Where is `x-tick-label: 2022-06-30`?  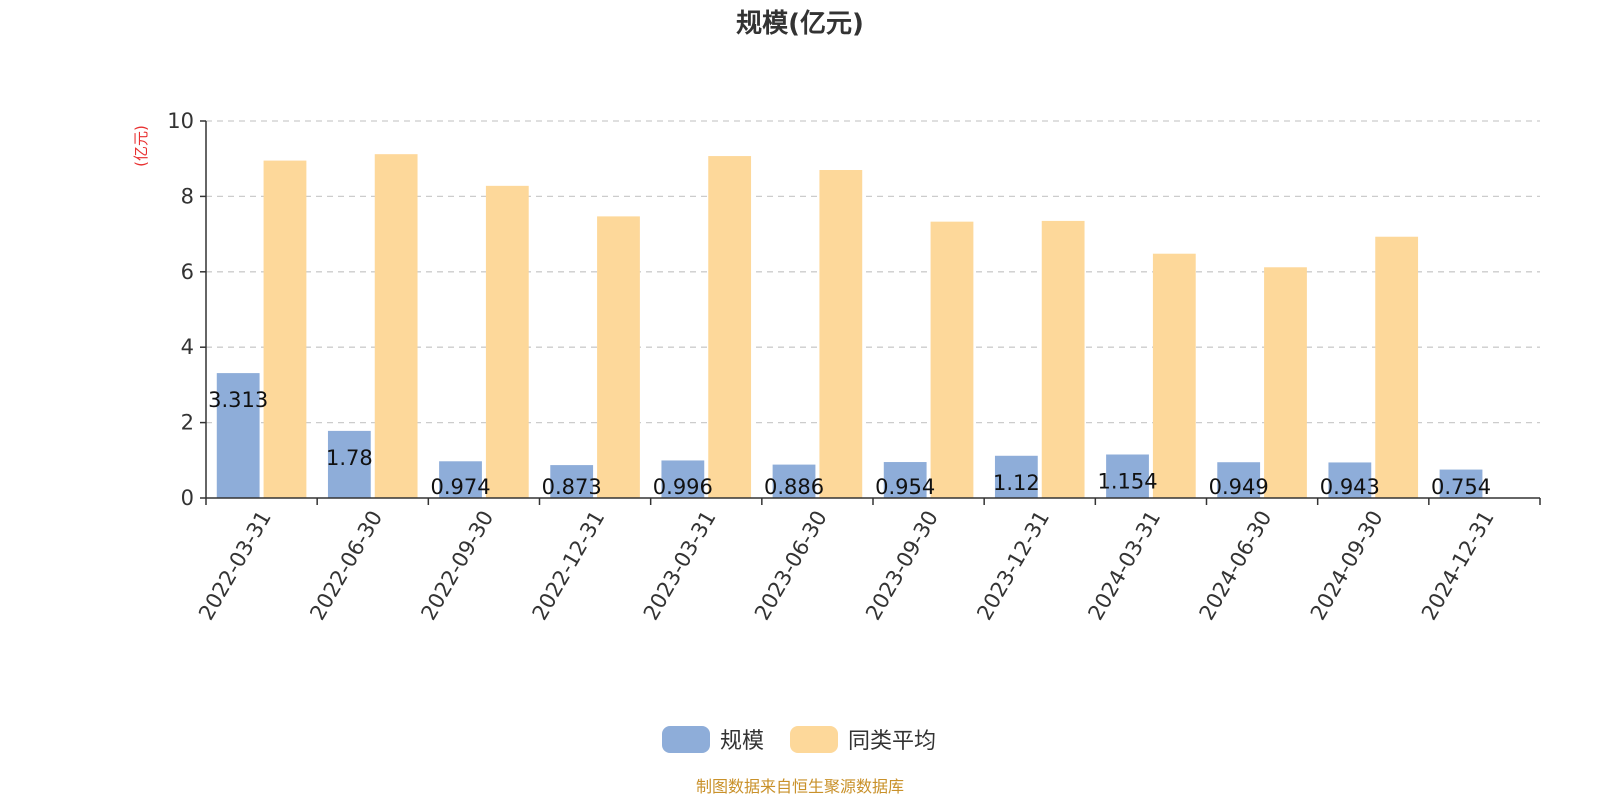
x-tick-label: 2022-06-30 is located at coordinates (346, 566).